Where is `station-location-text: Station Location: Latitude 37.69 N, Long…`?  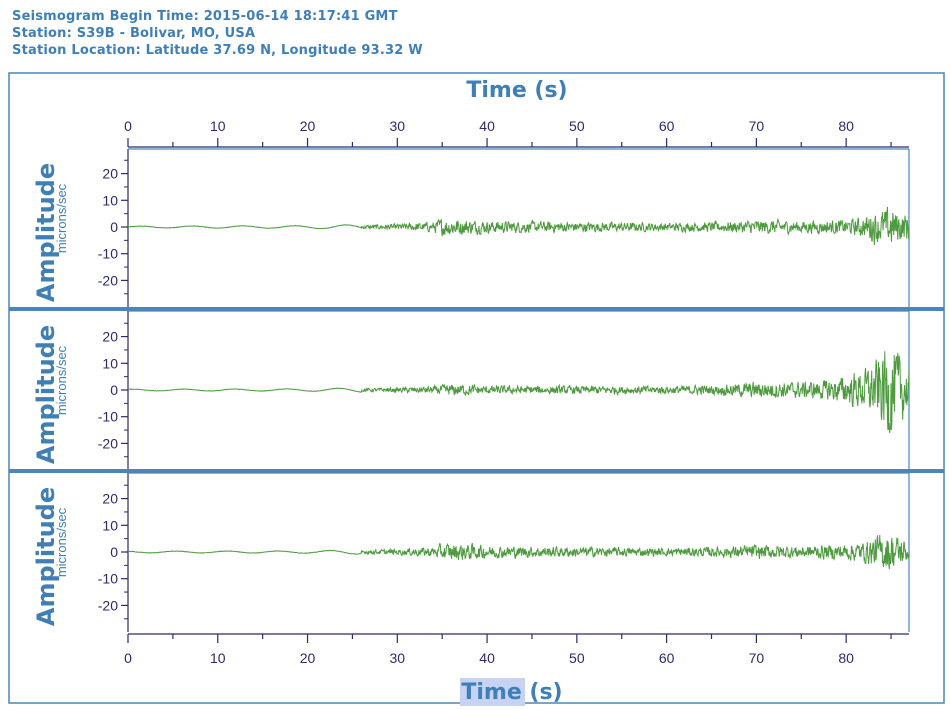 station-location-text: Station Location: Latitude 37.69 N, Long… is located at coordinates (217, 50).